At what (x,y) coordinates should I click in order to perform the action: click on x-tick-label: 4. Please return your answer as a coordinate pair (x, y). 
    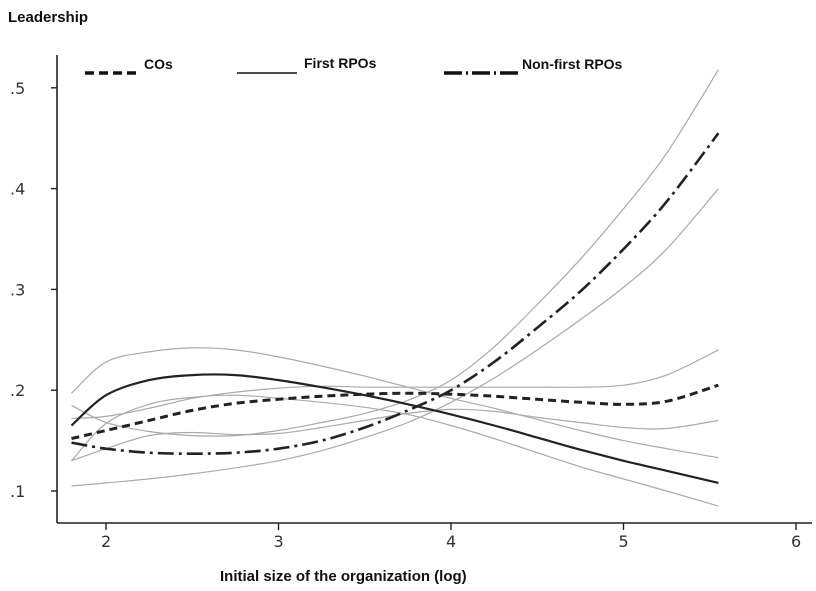
    Looking at the image, I should click on (451, 541).